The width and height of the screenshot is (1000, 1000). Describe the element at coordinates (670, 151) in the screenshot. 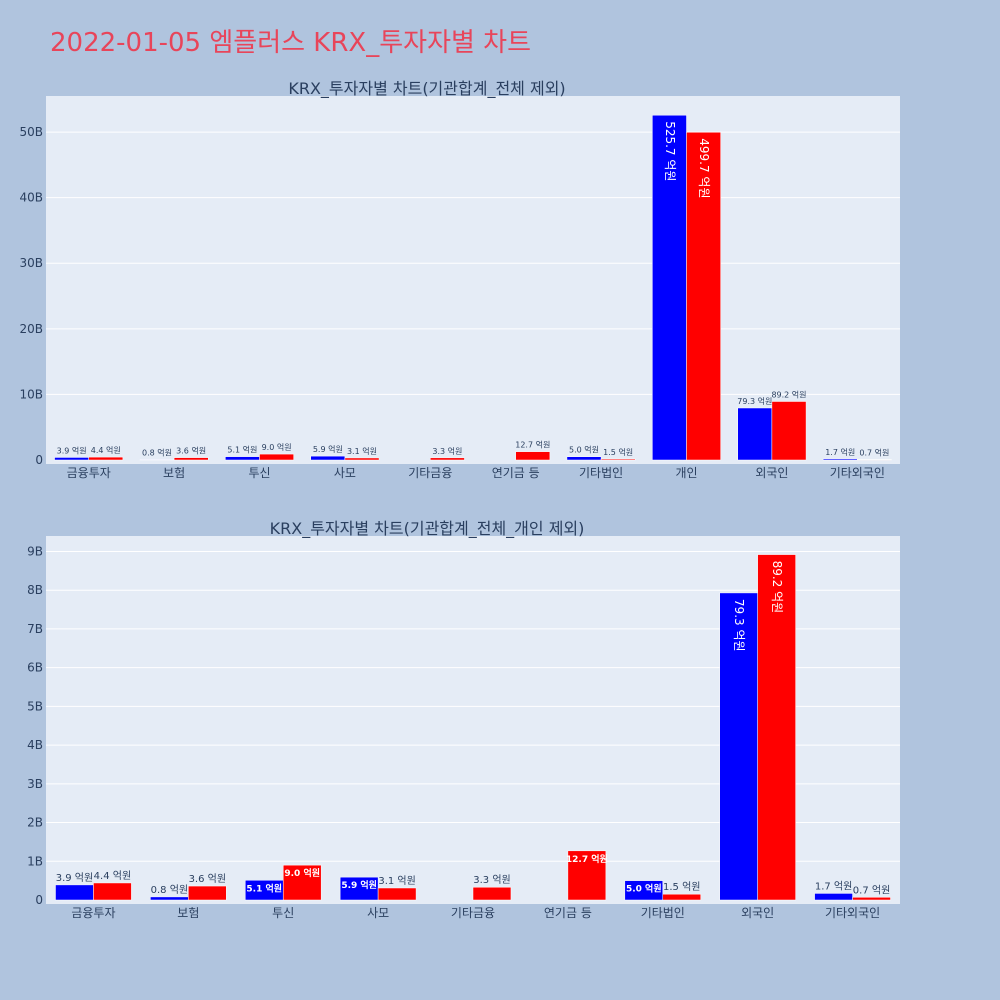

I see `data-label: 525.7 억원` at that location.